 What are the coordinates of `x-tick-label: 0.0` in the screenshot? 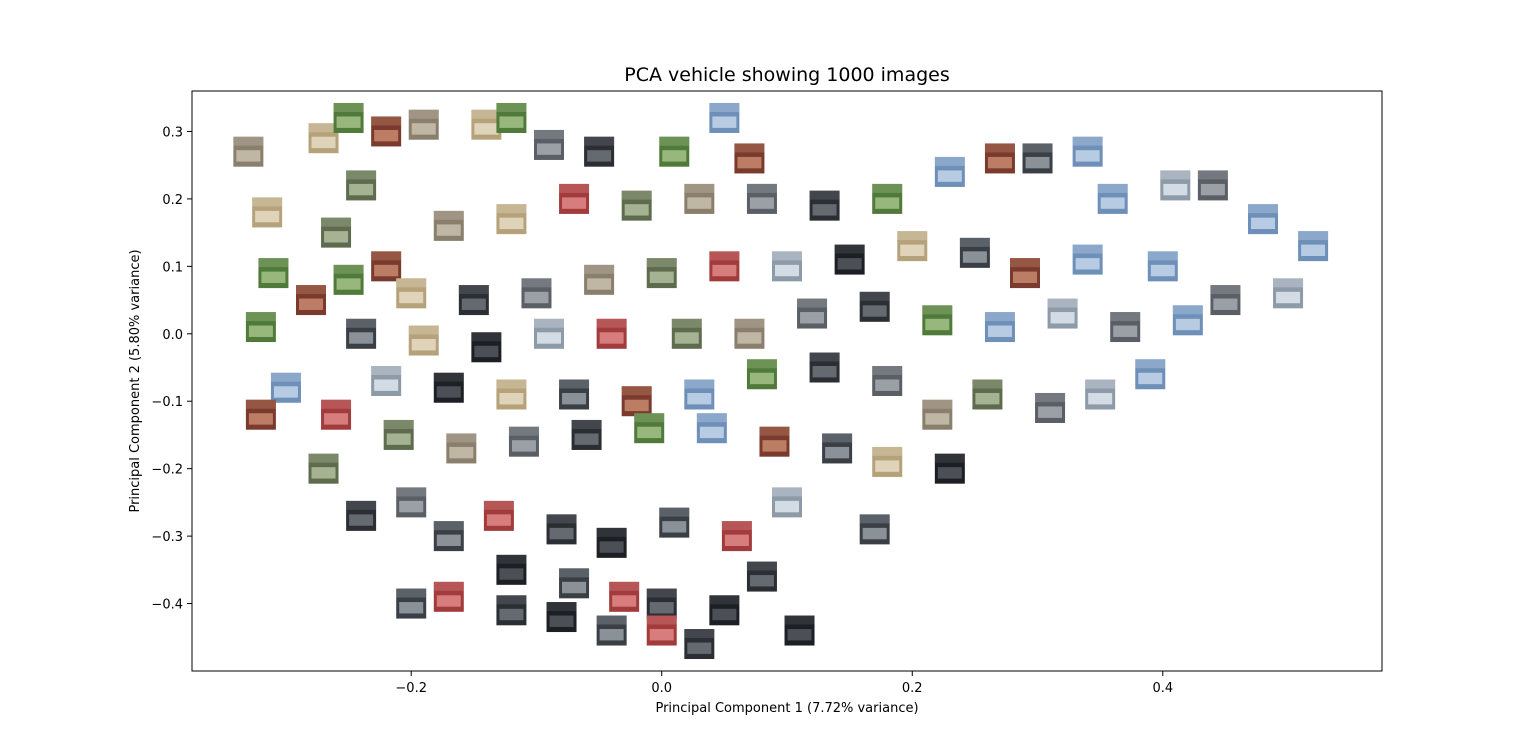 It's located at (661, 688).